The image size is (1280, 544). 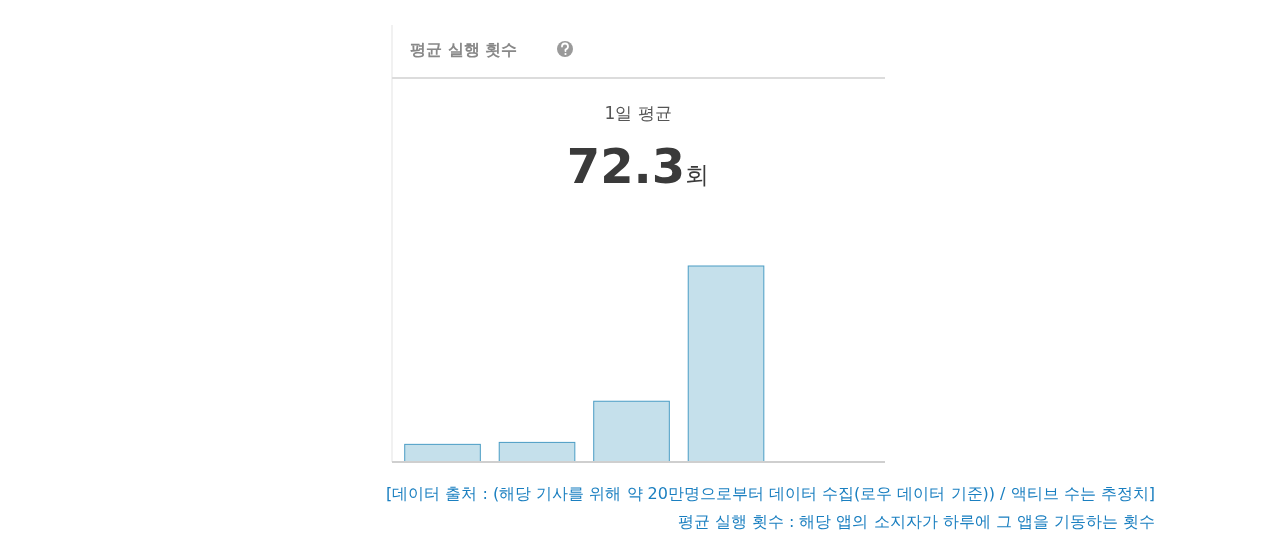 What do you see at coordinates (770, 493) in the screenshot?
I see `text: [데이터 출처 : (해당 기사를 위해 약 20만명으로부터 데이터 수집(로우 데이터 기준)) / 액티브 수는 추정치]` at bounding box center [770, 493].